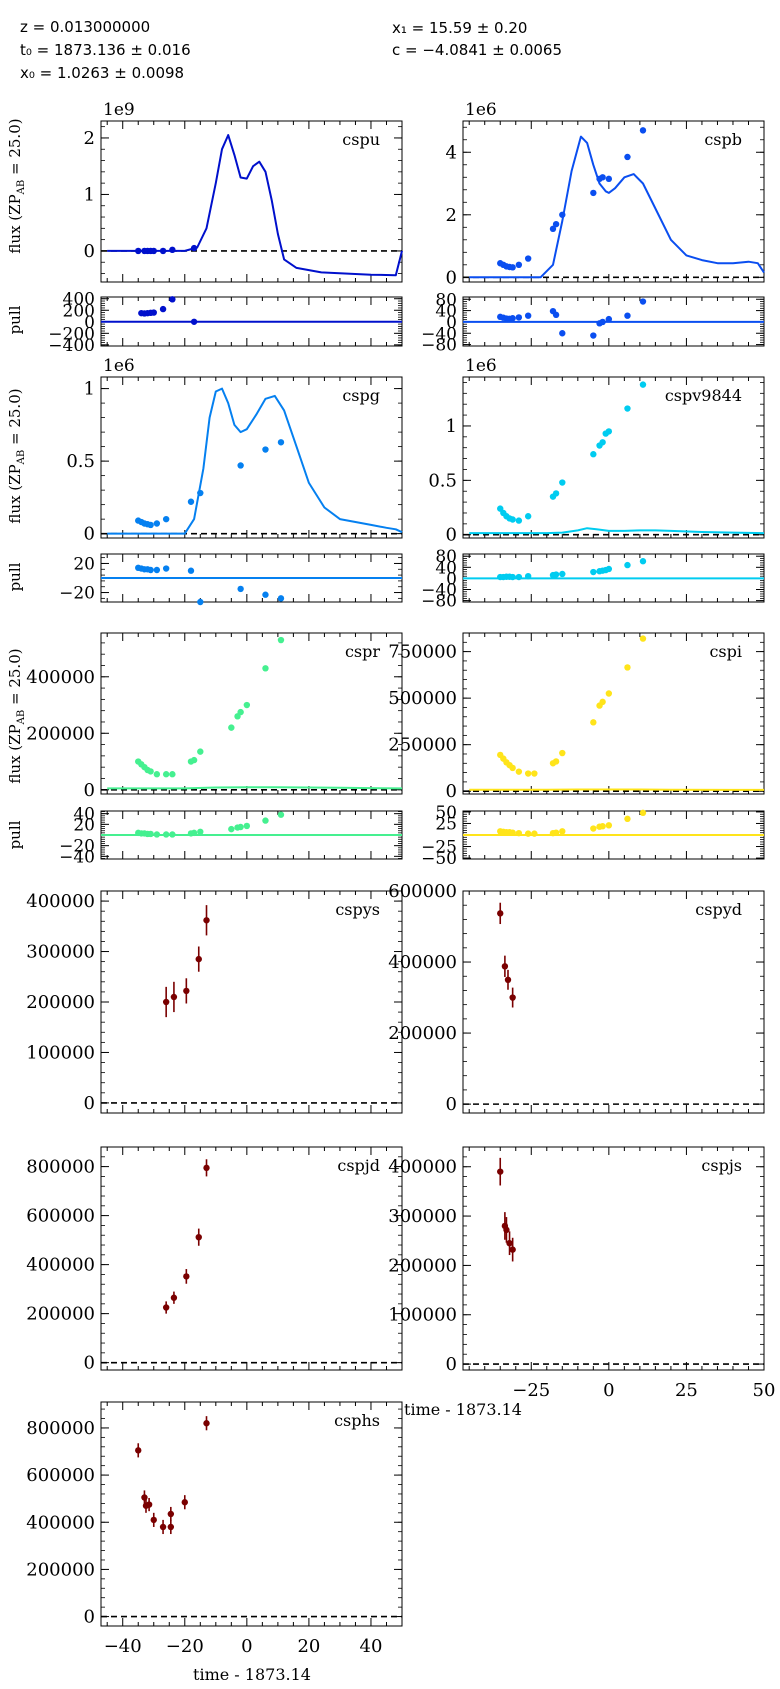 This screenshot has width=780, height=1689. What do you see at coordinates (371, 1646) in the screenshot?
I see `x-tick-label: 40` at bounding box center [371, 1646].